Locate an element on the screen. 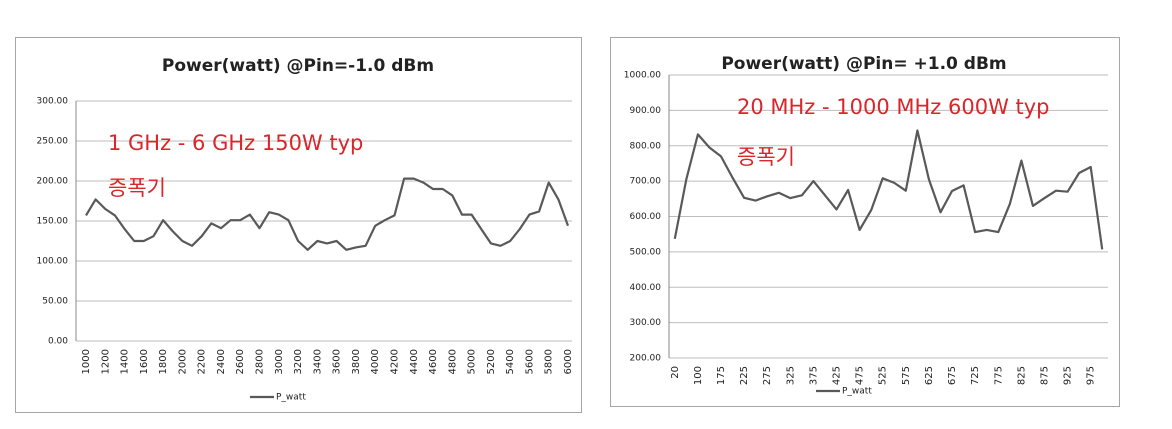 The width and height of the screenshot is (1172, 429). x-tick-label: 5600 is located at coordinates (529, 361).